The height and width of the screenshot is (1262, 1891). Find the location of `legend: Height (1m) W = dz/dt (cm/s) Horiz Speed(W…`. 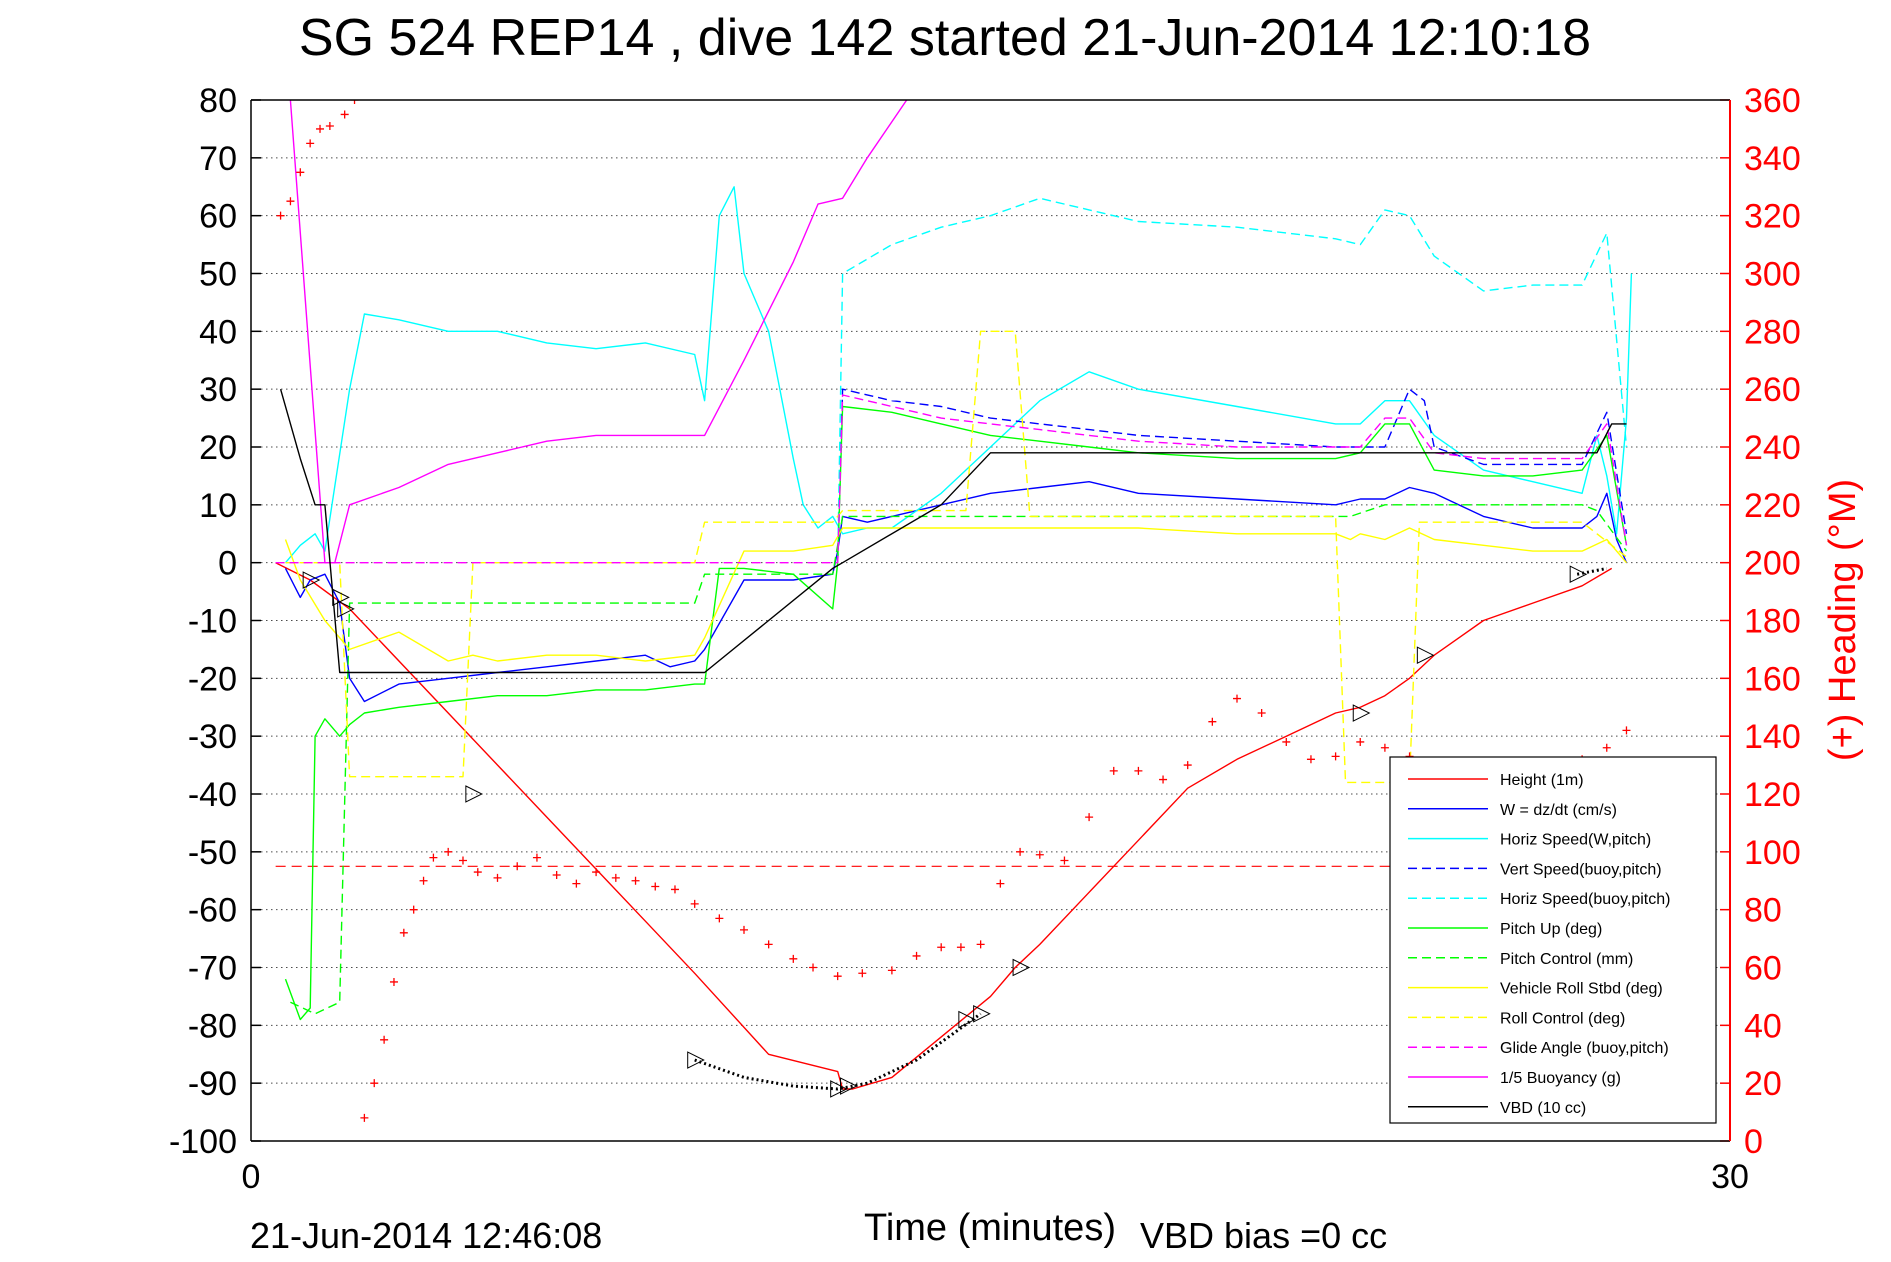

legend: Height (1m) W = dz/dt (cm/s) Horiz Speed(W… is located at coordinates (1553, 940).